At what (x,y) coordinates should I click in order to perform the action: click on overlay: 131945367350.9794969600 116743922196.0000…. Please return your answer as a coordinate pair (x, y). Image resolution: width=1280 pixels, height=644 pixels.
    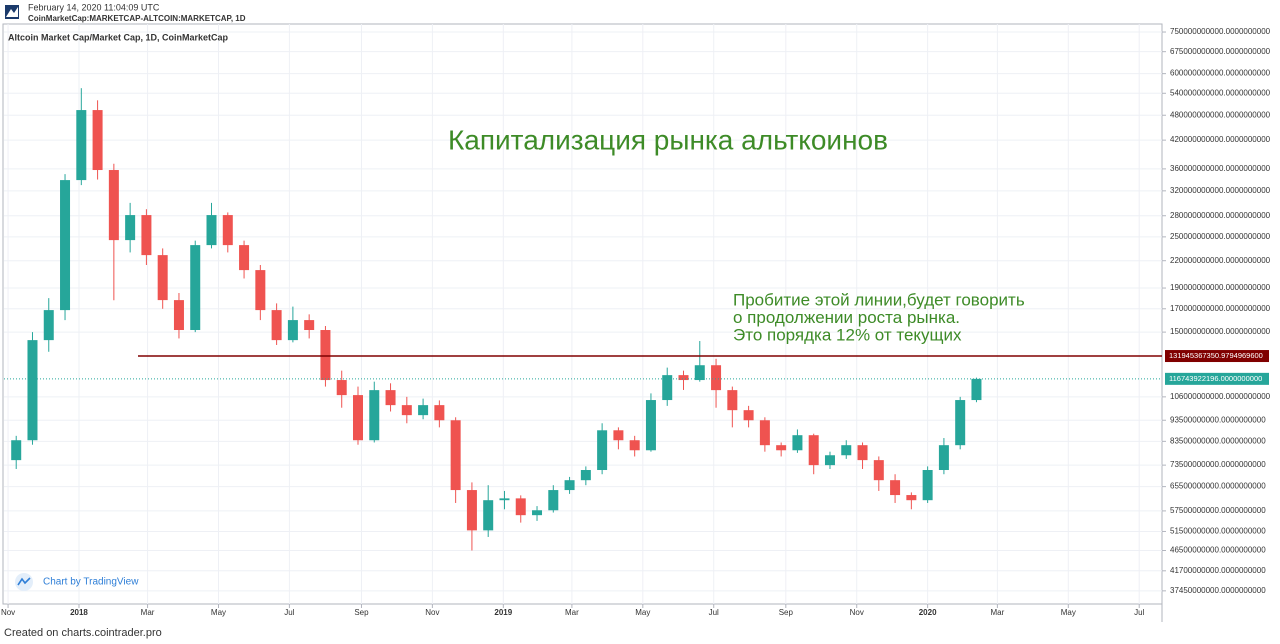
    Looking at the image, I should click on (636, 337).